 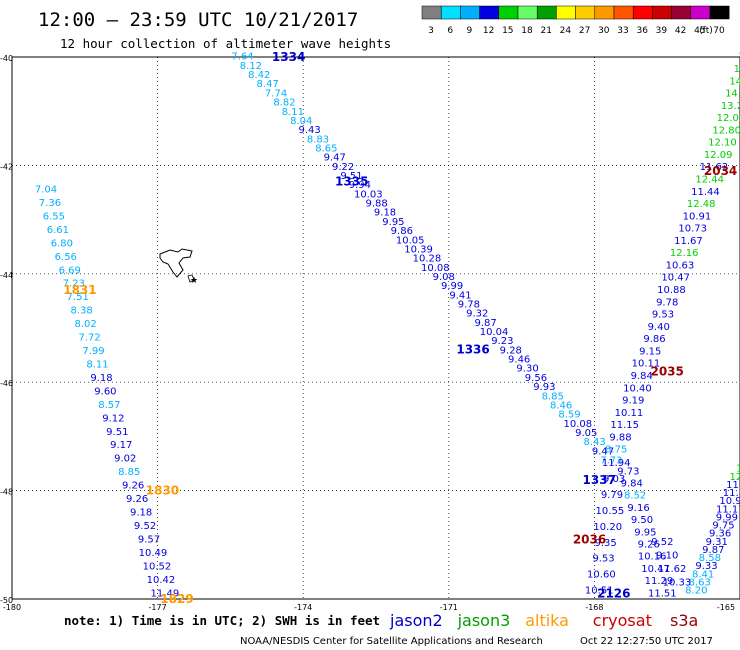 I want to click on wave-height-value: 9.99, so click(x=727, y=517).